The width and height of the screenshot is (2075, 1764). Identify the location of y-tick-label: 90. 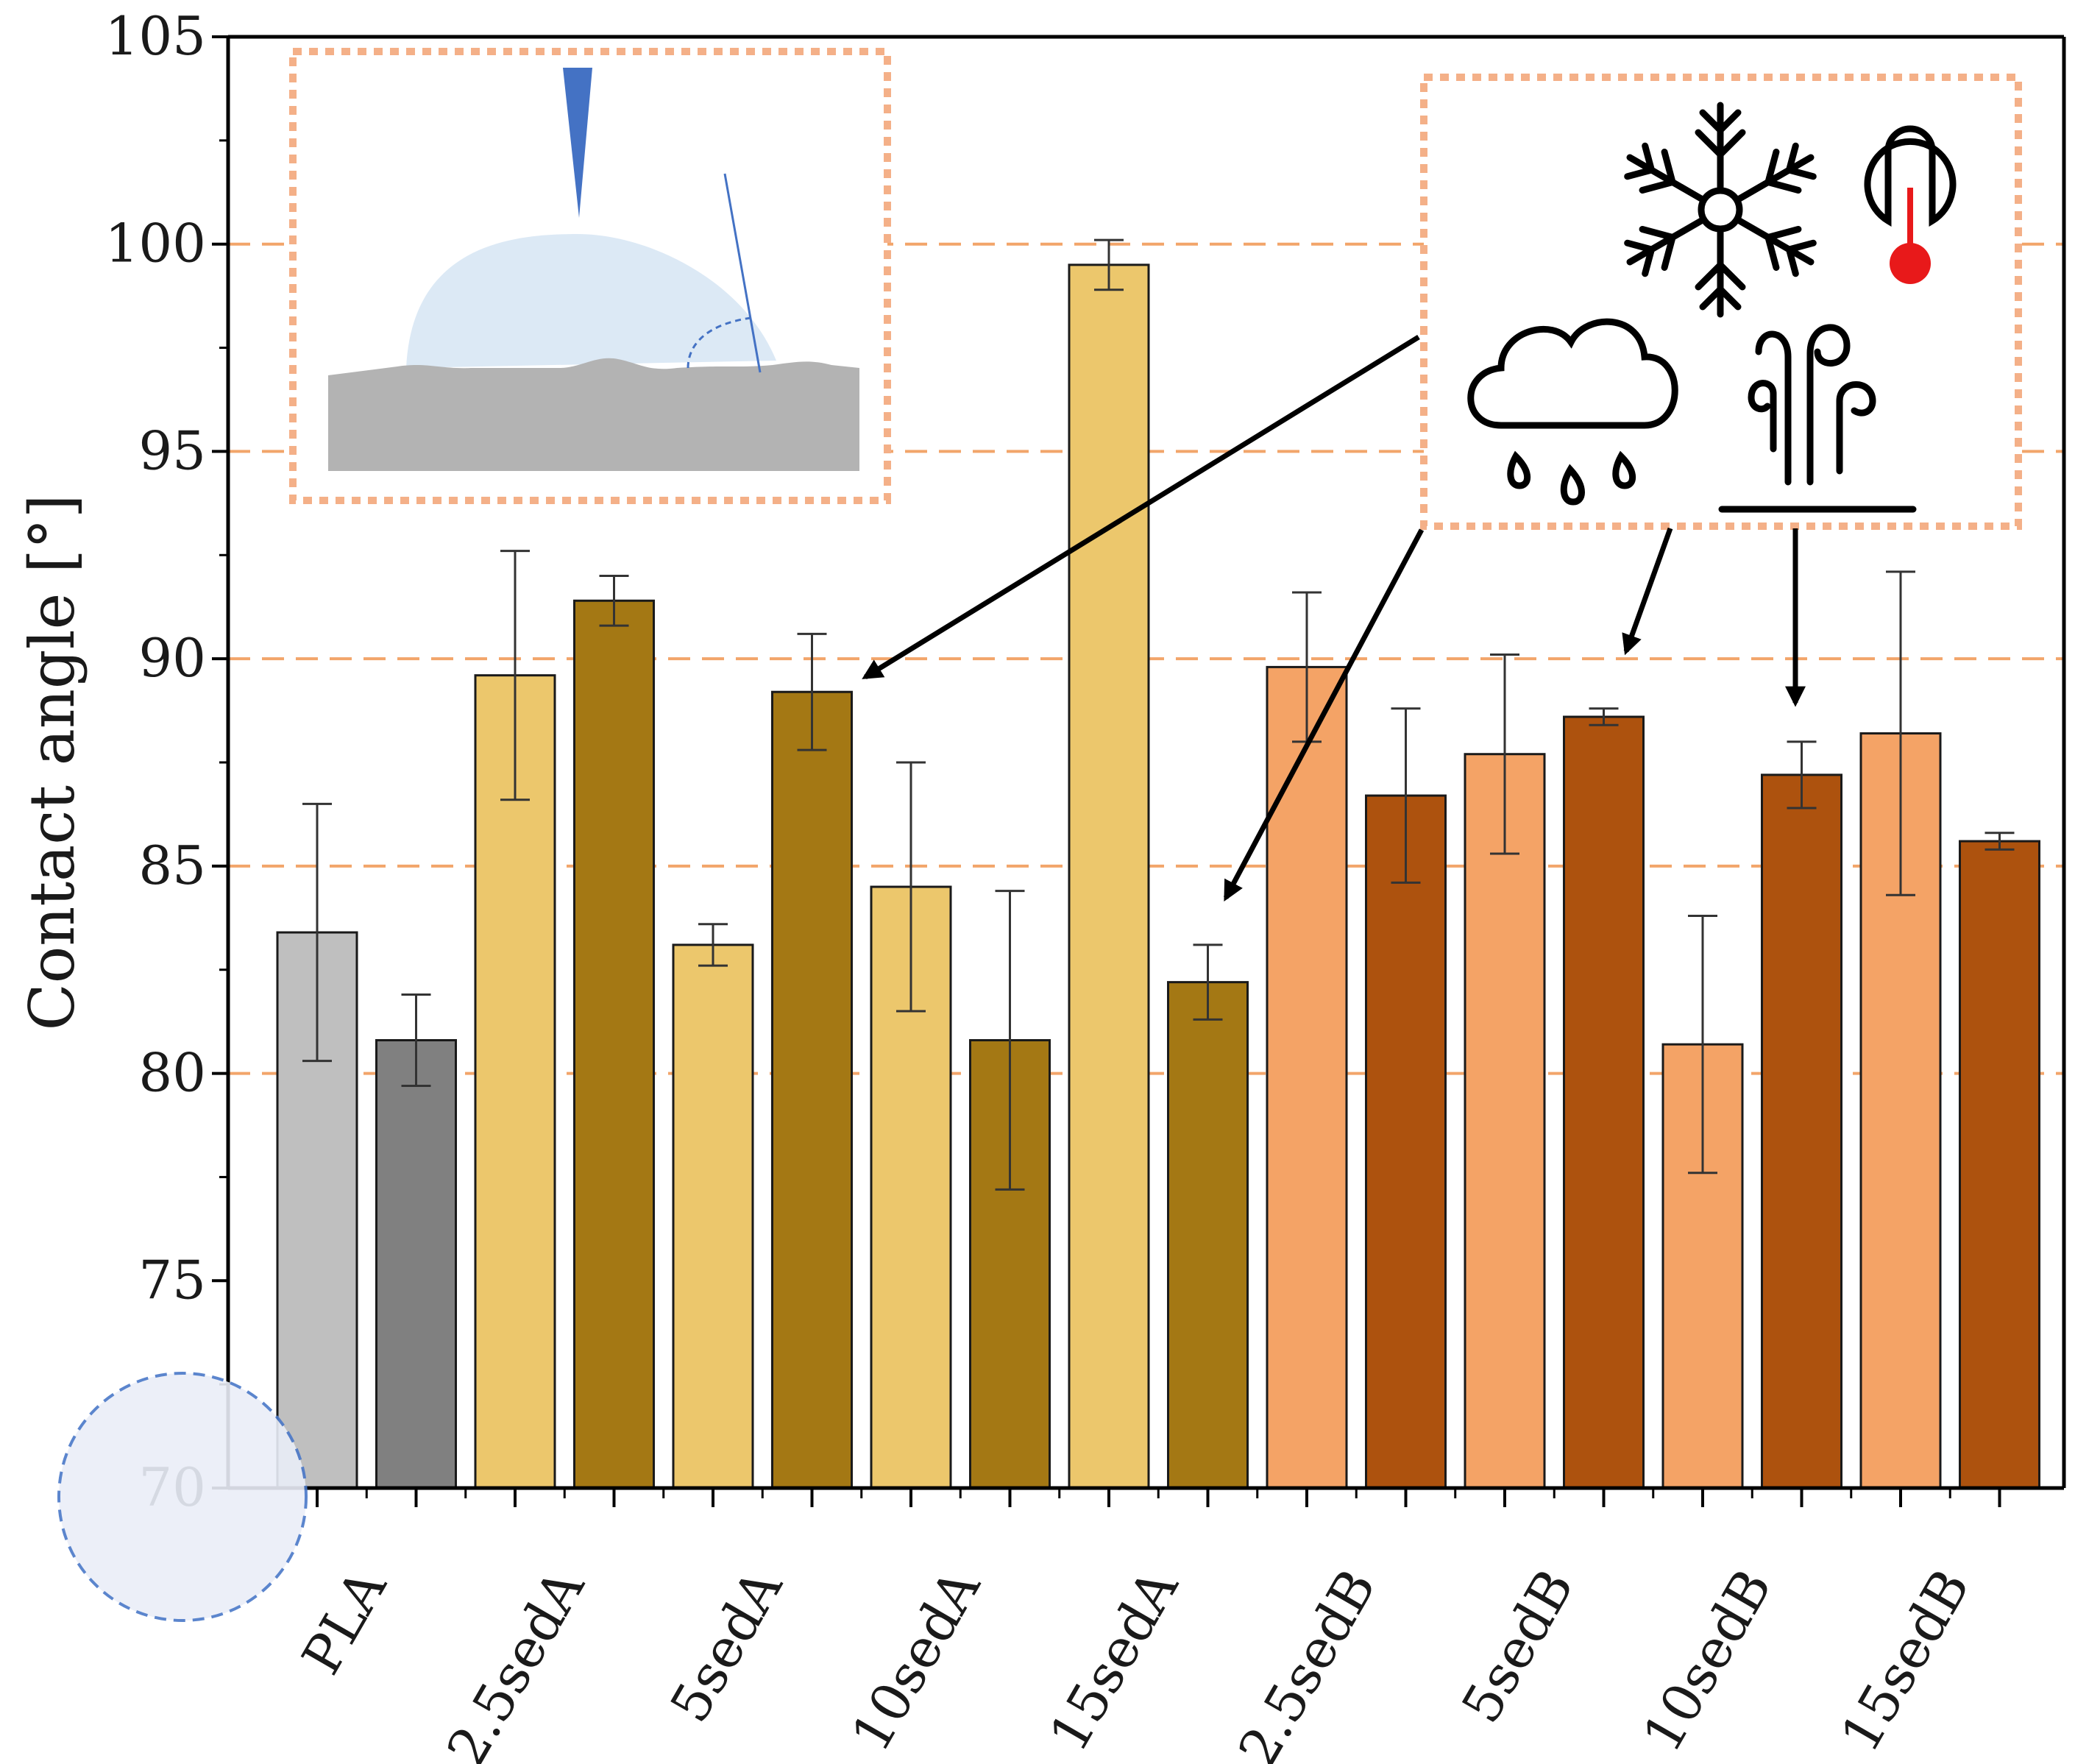
(172, 658).